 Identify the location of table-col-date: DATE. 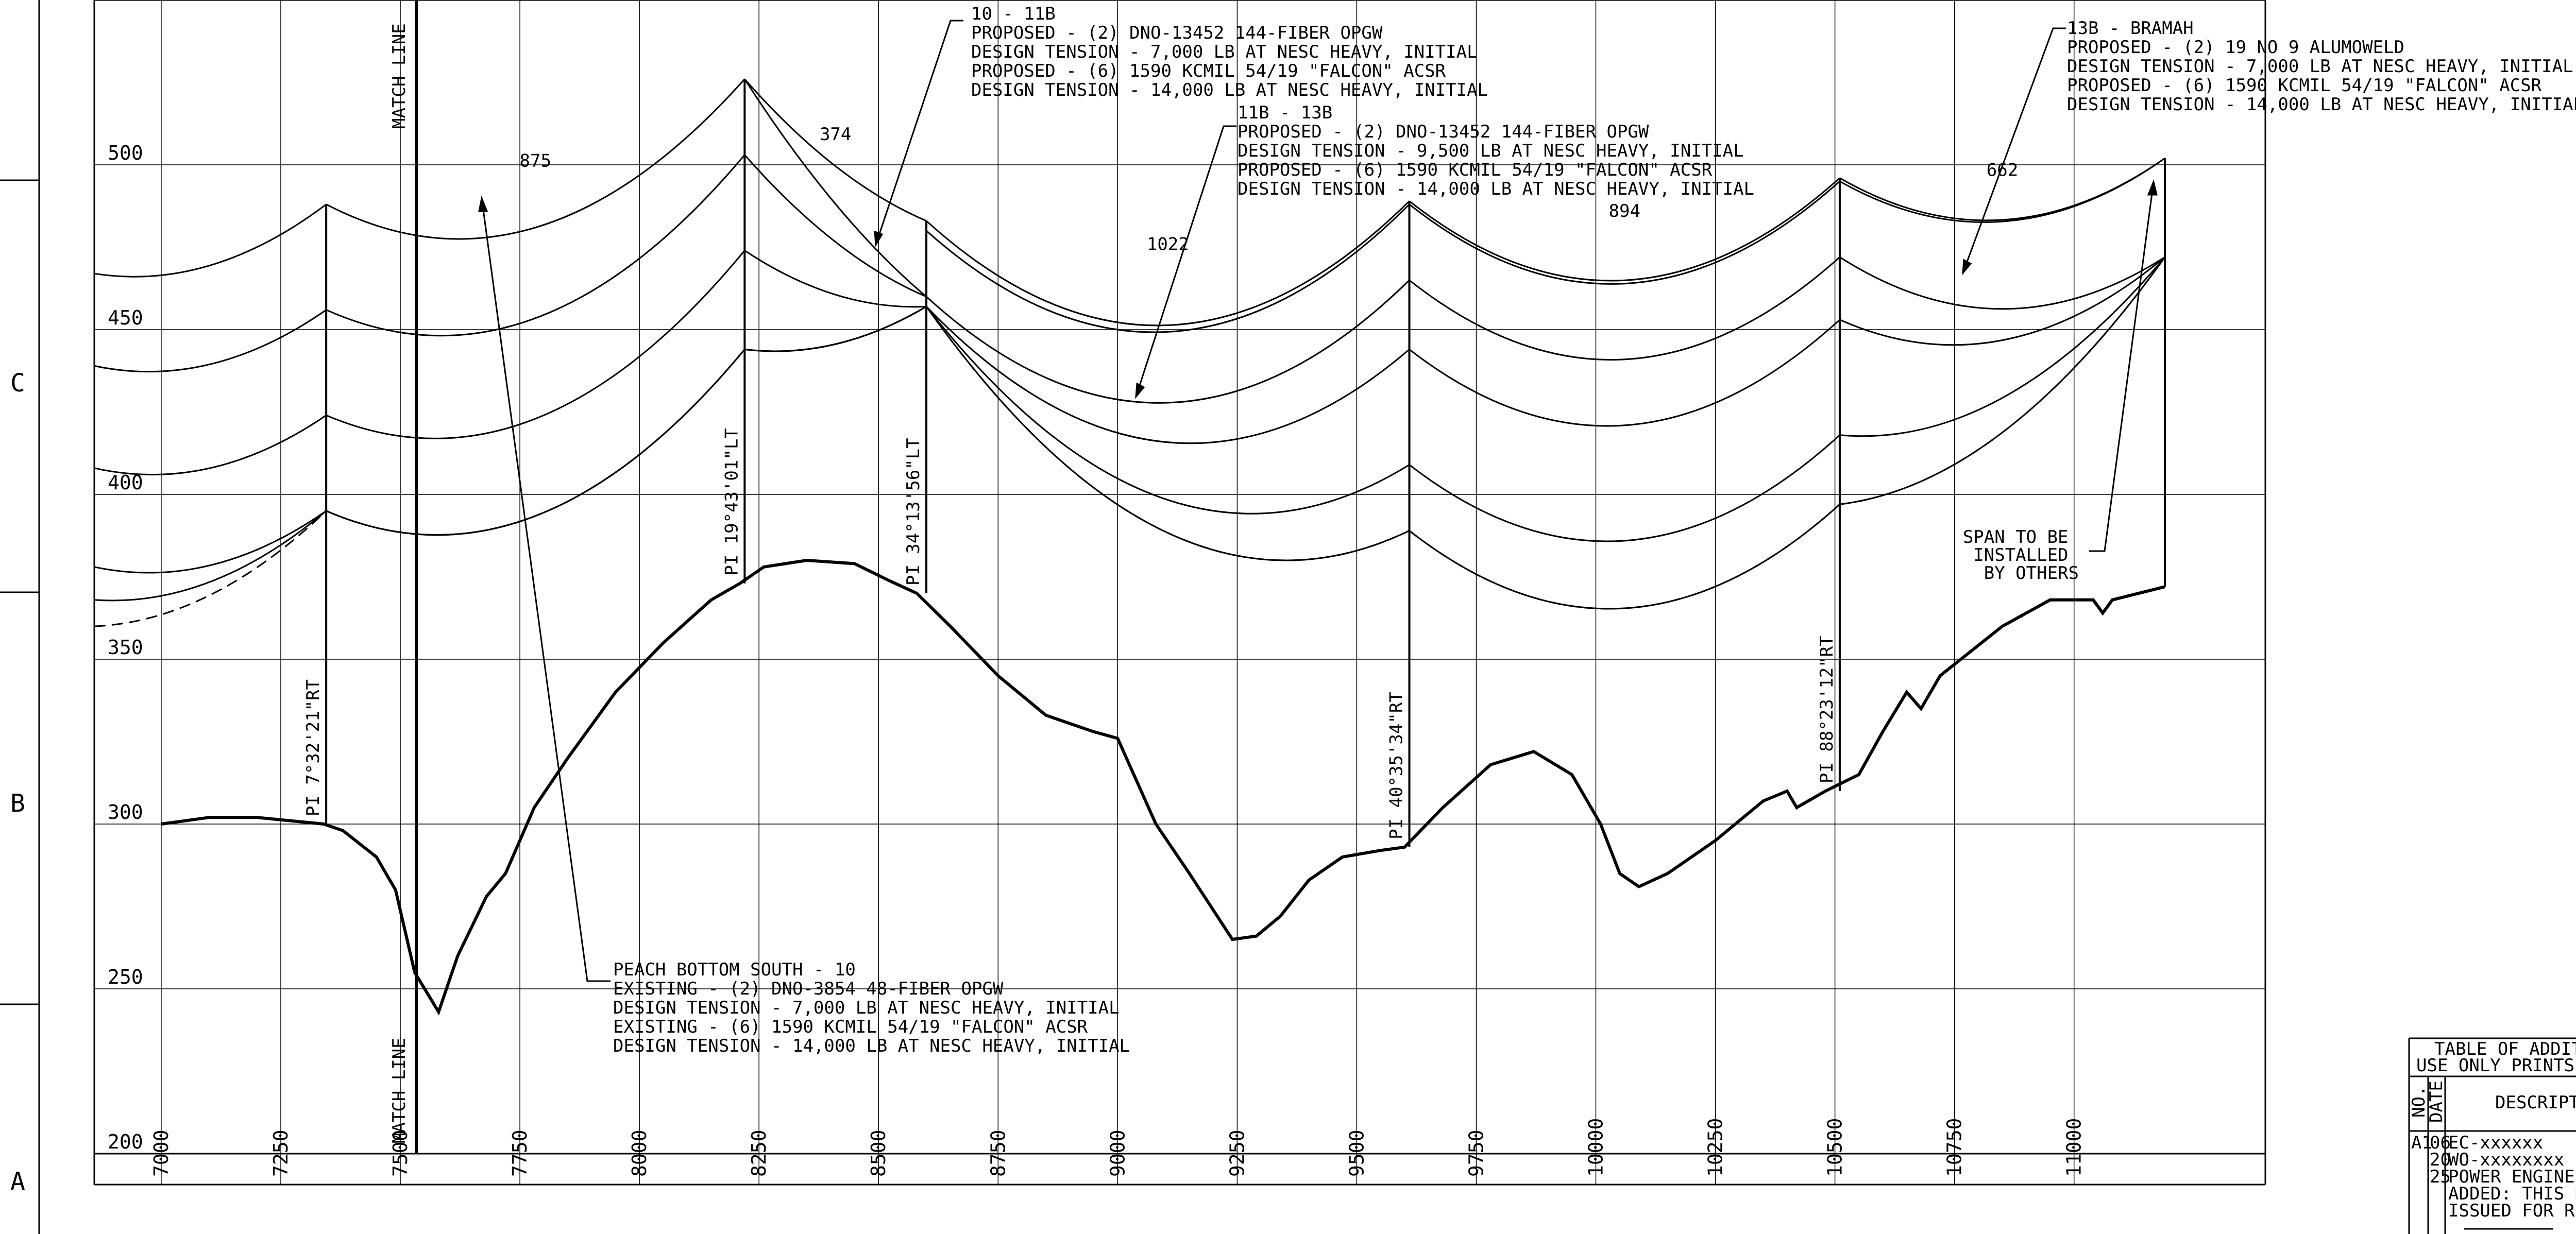
(2436, 1102).